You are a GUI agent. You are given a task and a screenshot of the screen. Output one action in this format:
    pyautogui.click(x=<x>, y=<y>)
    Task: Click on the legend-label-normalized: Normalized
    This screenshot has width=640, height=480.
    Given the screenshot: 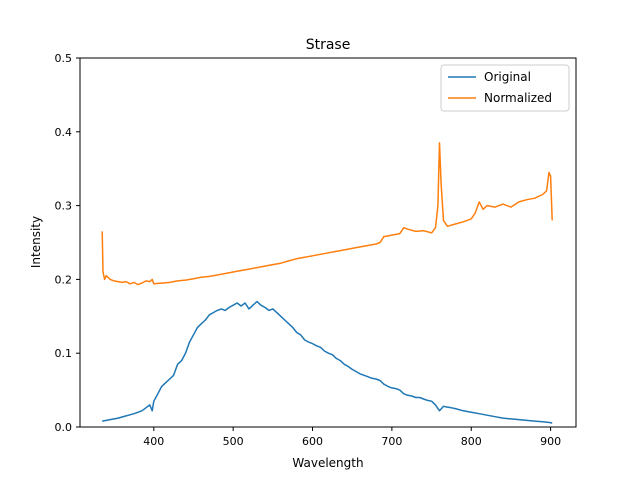 What is the action you would take?
    pyautogui.click(x=518, y=98)
    